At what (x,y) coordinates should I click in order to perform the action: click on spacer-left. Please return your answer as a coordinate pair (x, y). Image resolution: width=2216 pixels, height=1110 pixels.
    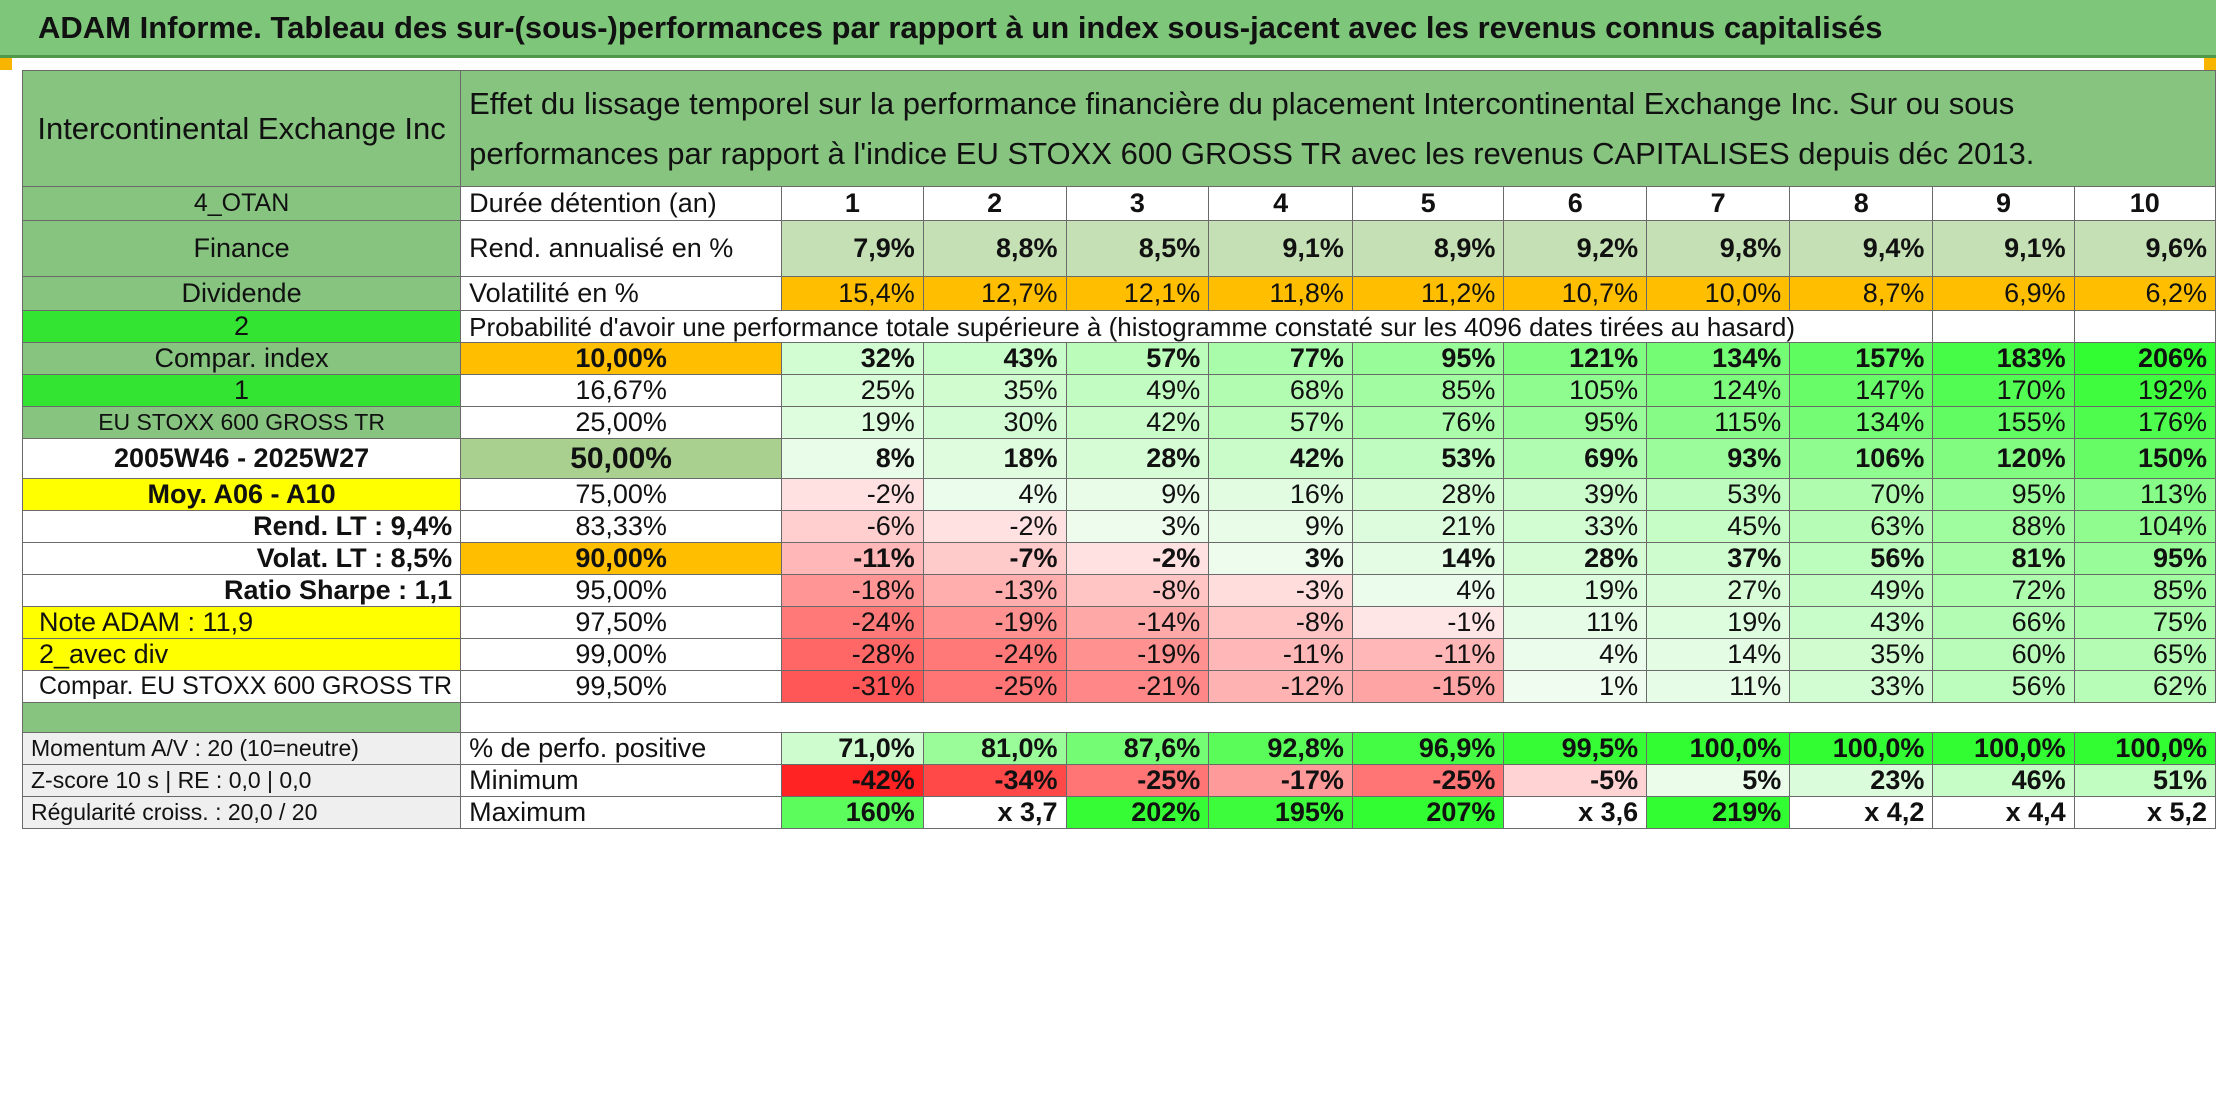
    Looking at the image, I should click on (241, 718).